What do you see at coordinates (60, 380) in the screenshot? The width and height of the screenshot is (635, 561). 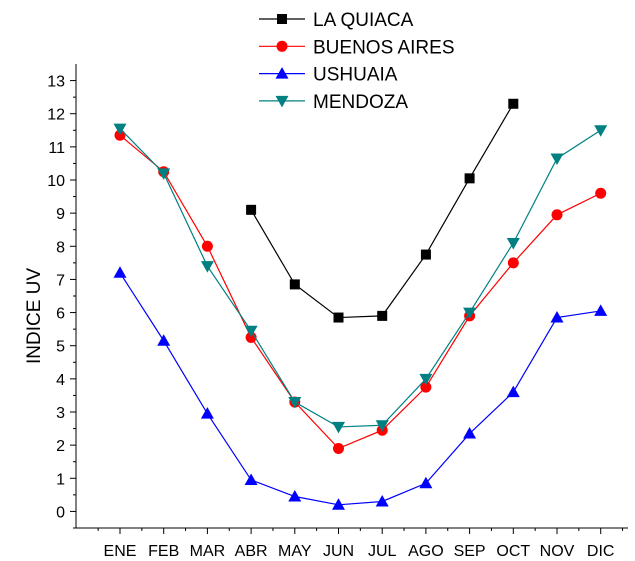 I see `y-tick-label: 4` at bounding box center [60, 380].